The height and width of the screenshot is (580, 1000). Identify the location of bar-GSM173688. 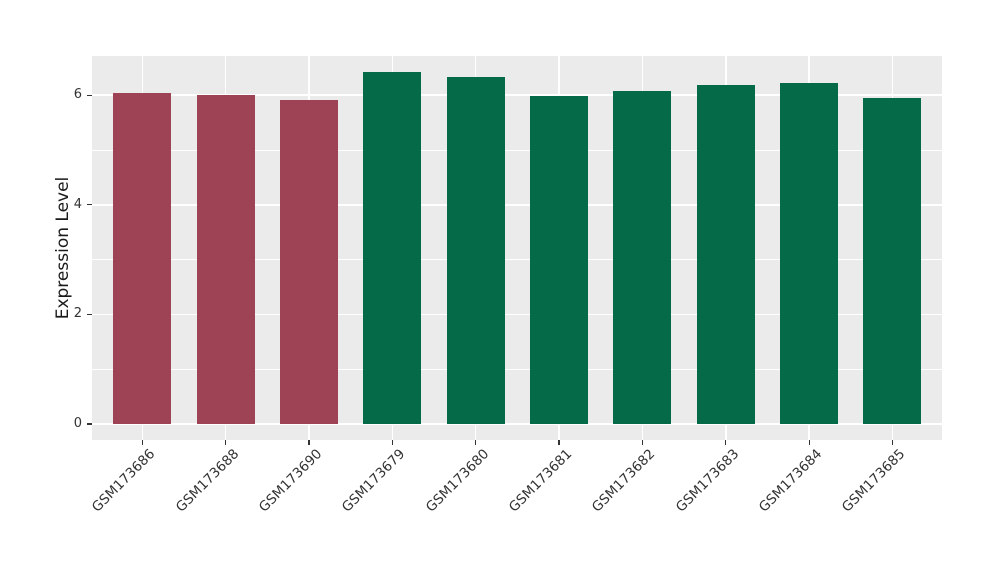
(225, 259).